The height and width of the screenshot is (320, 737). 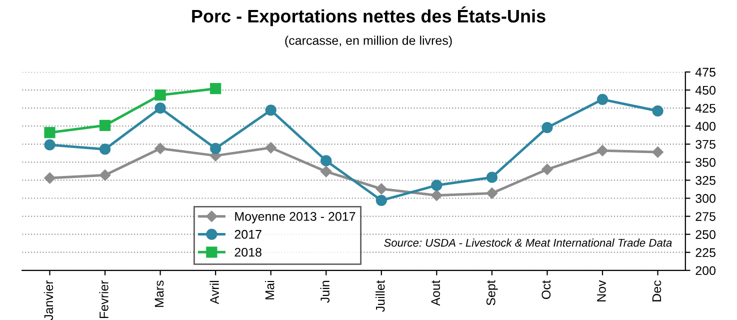 What do you see at coordinates (248, 252) in the screenshot?
I see `legend-label: 2018` at bounding box center [248, 252].